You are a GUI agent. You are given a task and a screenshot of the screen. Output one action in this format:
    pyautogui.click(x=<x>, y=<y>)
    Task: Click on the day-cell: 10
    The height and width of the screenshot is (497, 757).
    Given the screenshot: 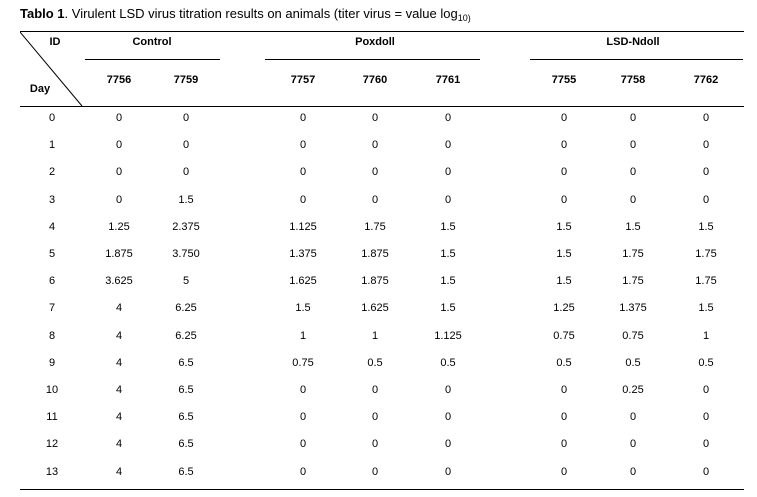 What is the action you would take?
    pyautogui.click(x=52, y=390)
    